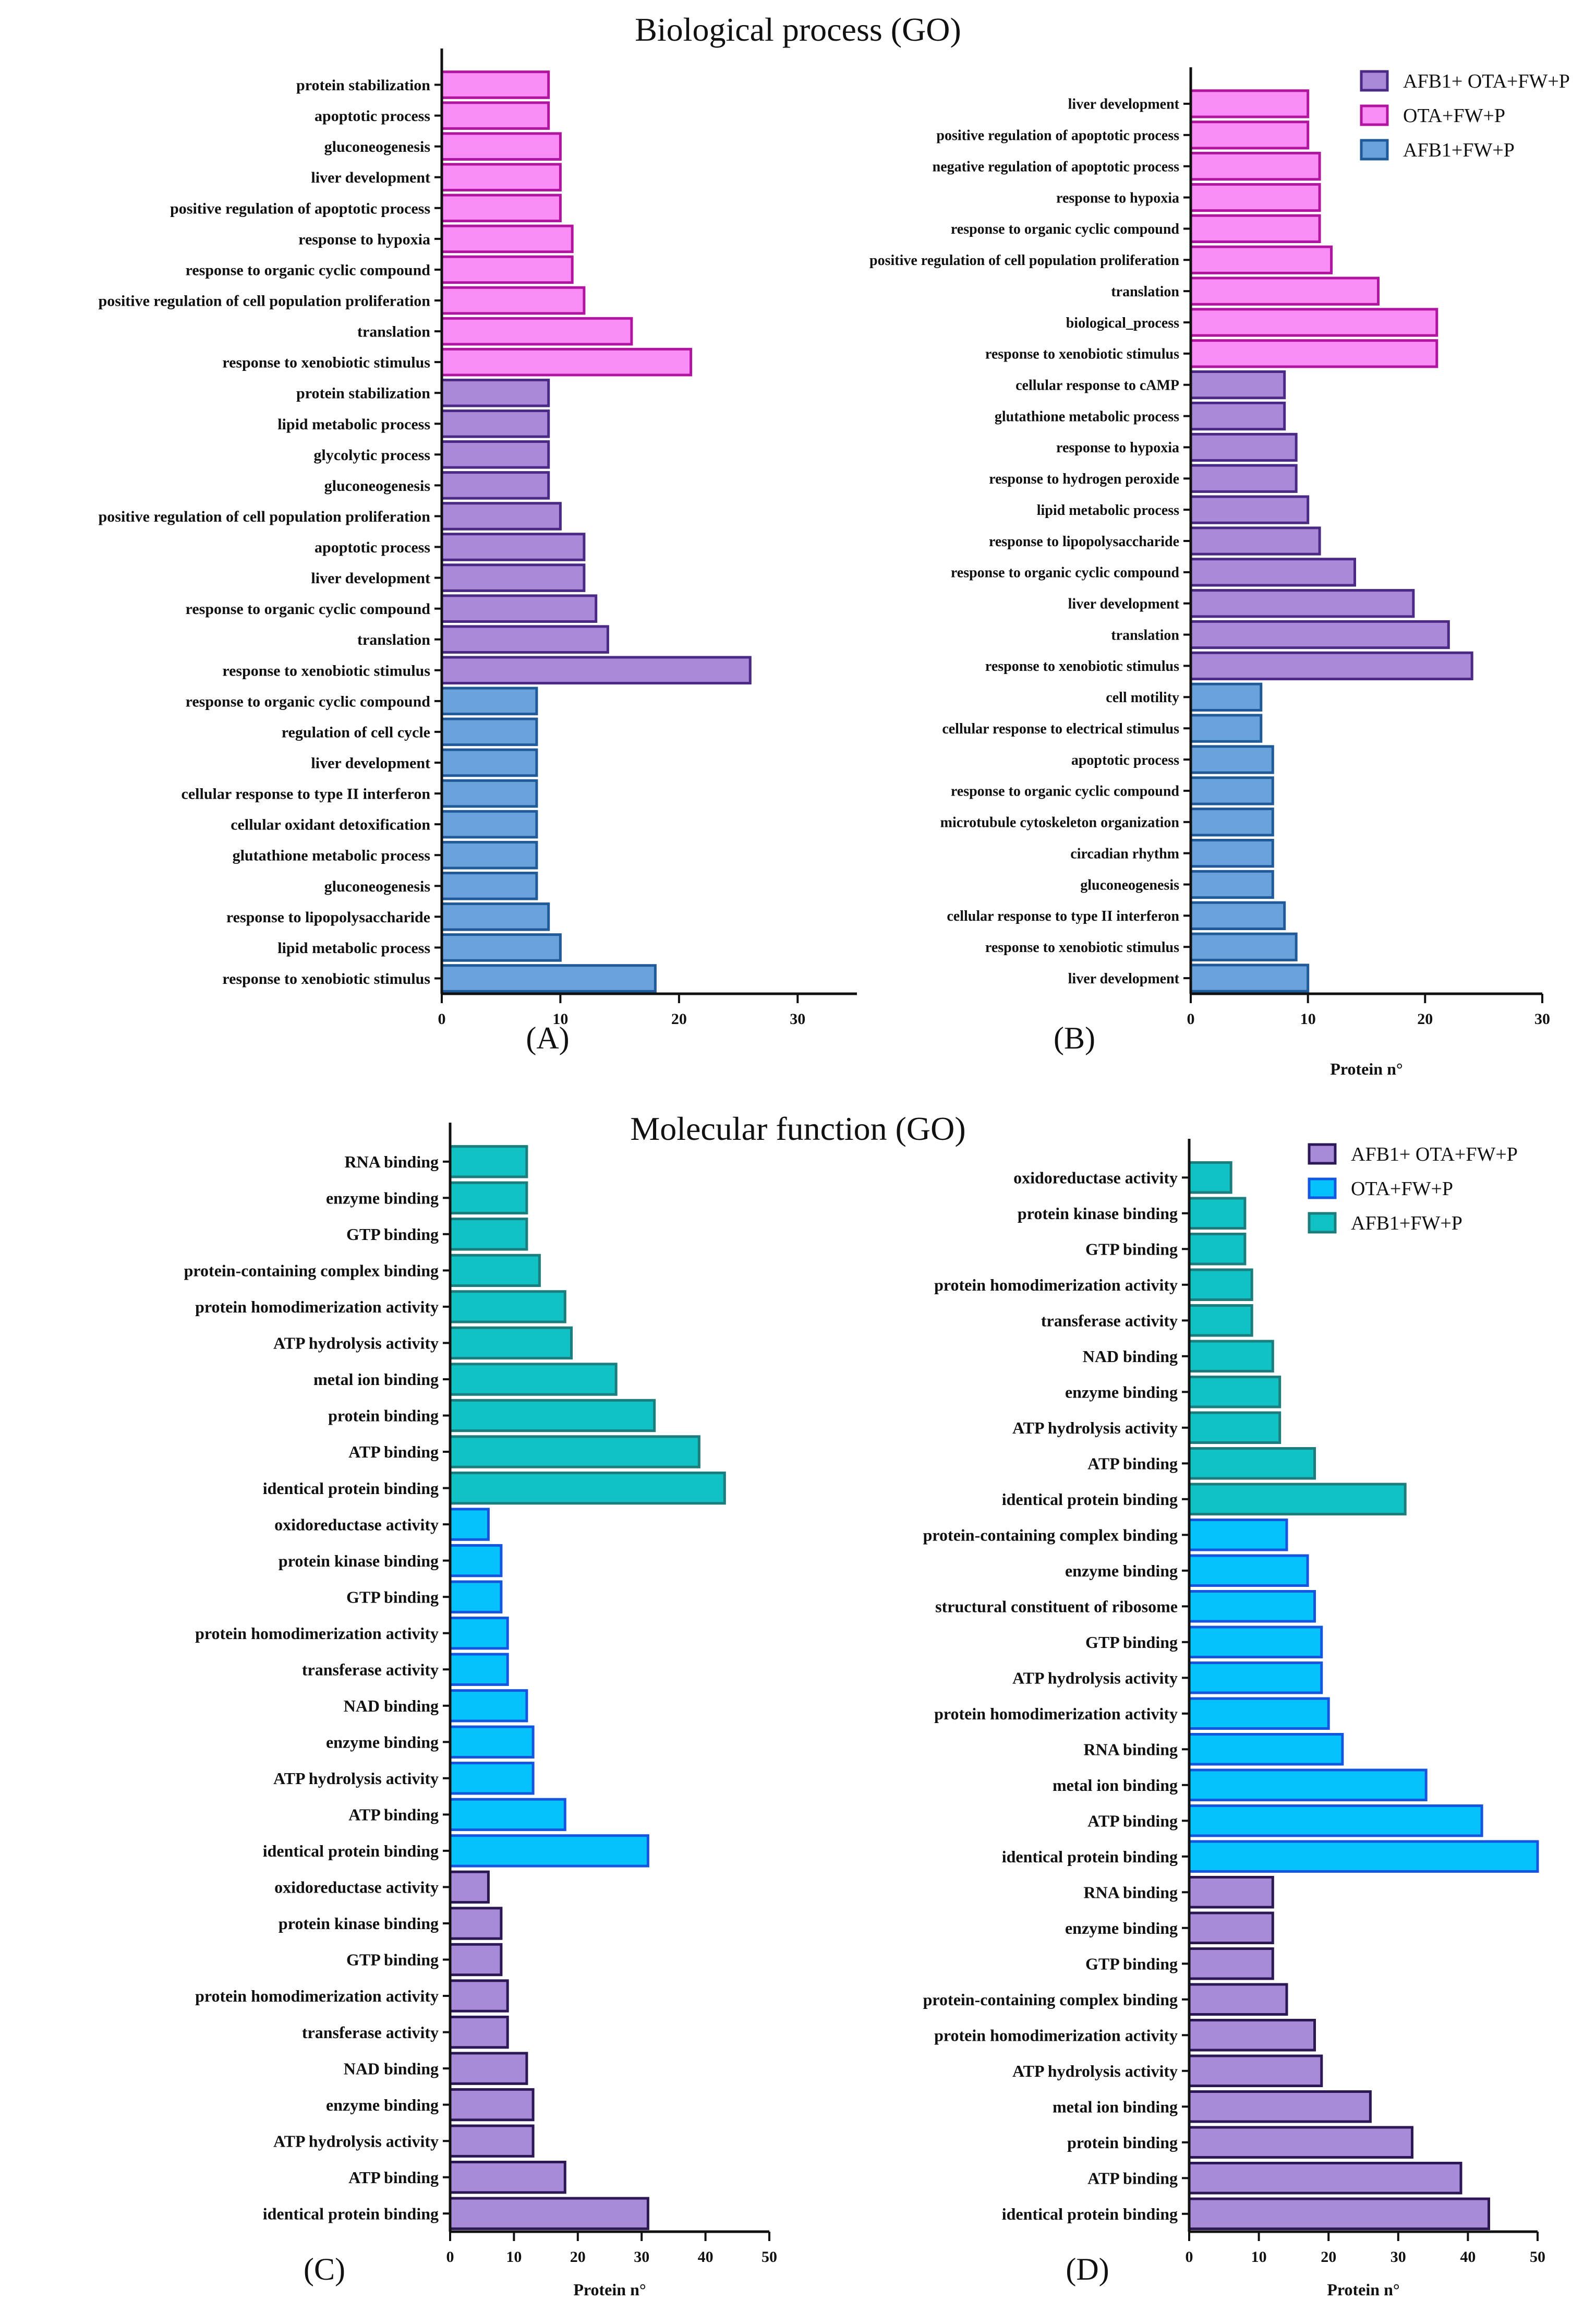 The image size is (1596, 2300). I want to click on chart-a-category-label: positive regulation of apoptotic process, so click(300, 208).